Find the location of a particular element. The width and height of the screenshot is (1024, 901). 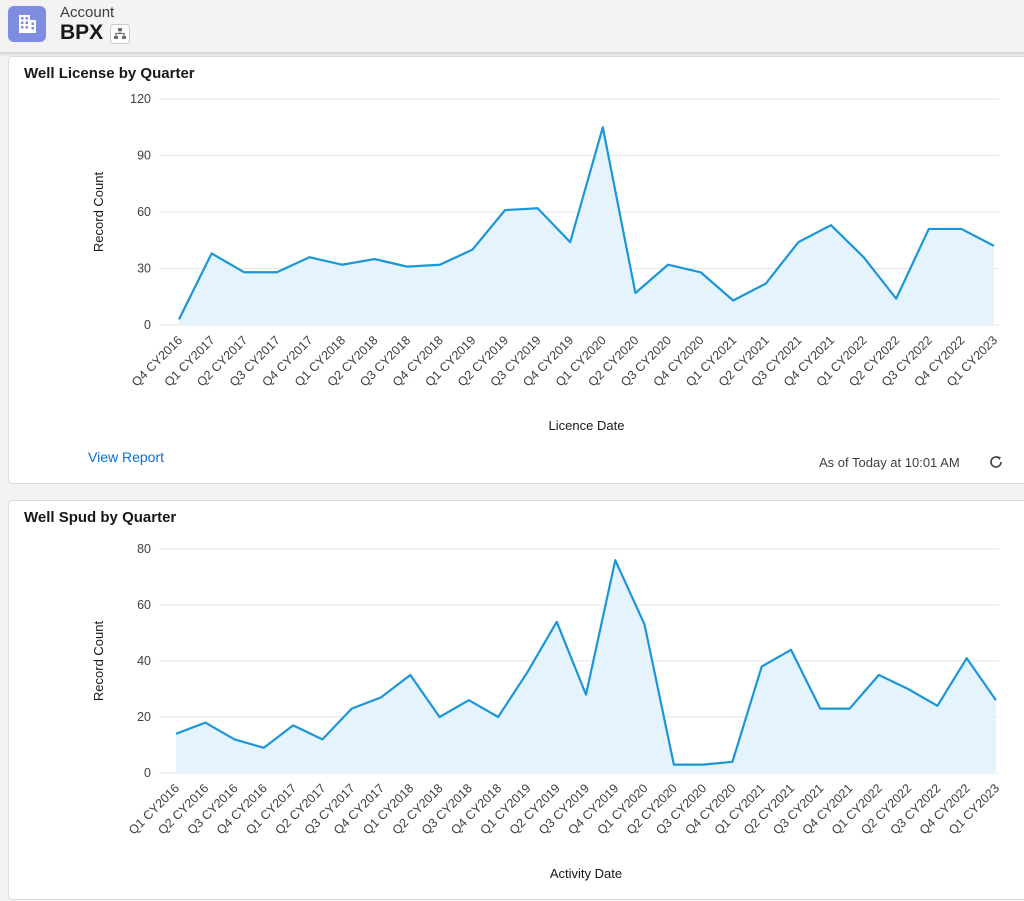

card-title: Well Spud by Quarter is located at coordinates (100, 517).